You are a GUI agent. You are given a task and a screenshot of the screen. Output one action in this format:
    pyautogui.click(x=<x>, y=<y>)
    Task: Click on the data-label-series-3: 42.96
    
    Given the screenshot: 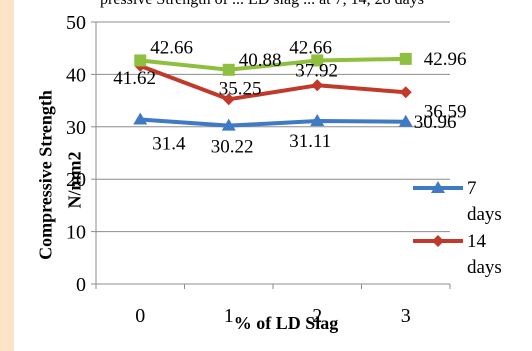 What is the action you would take?
    pyautogui.click(x=445, y=59)
    